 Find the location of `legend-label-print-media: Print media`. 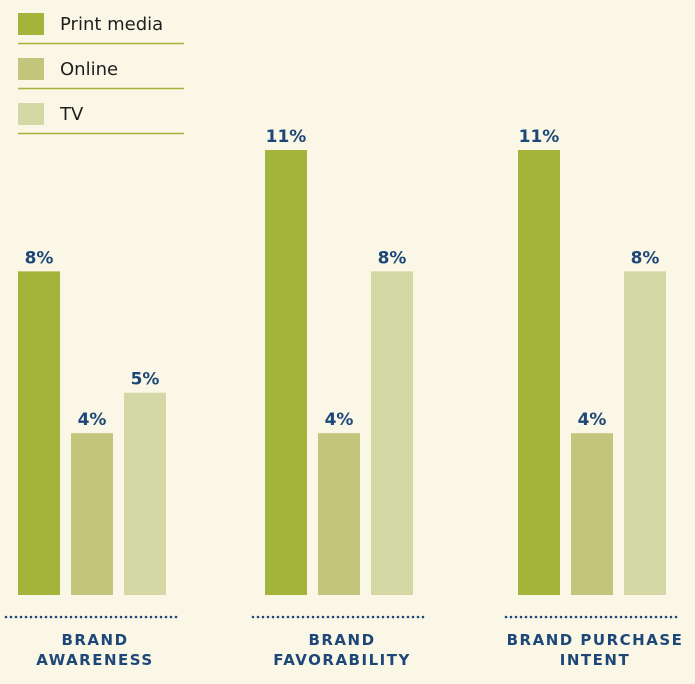

legend-label-print-media: Print media is located at coordinates (111, 24).